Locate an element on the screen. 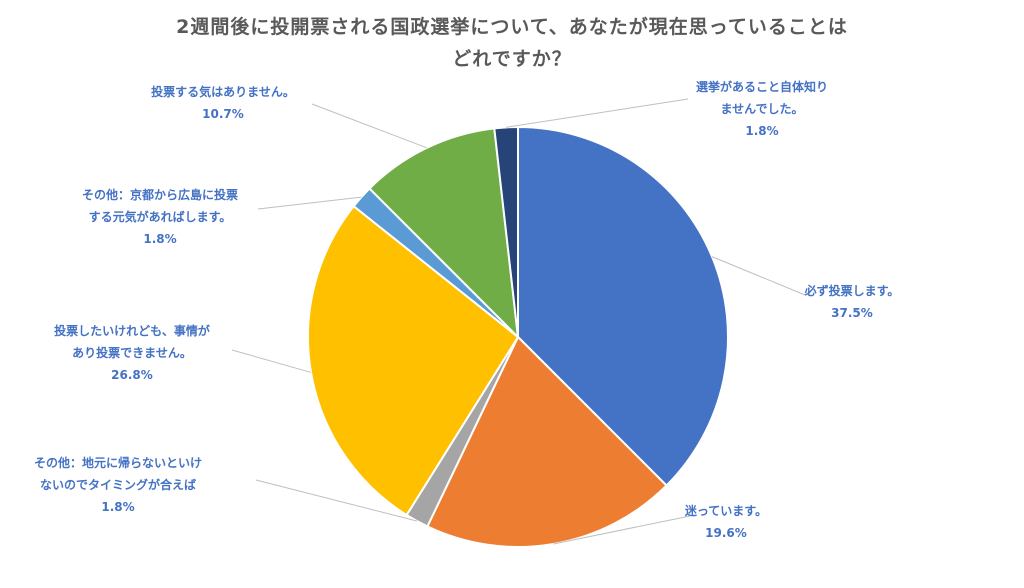 The image size is (1024, 588). data-label: 投票したいけれども、事情があり投票できません。 26.8% is located at coordinates (132, 352).